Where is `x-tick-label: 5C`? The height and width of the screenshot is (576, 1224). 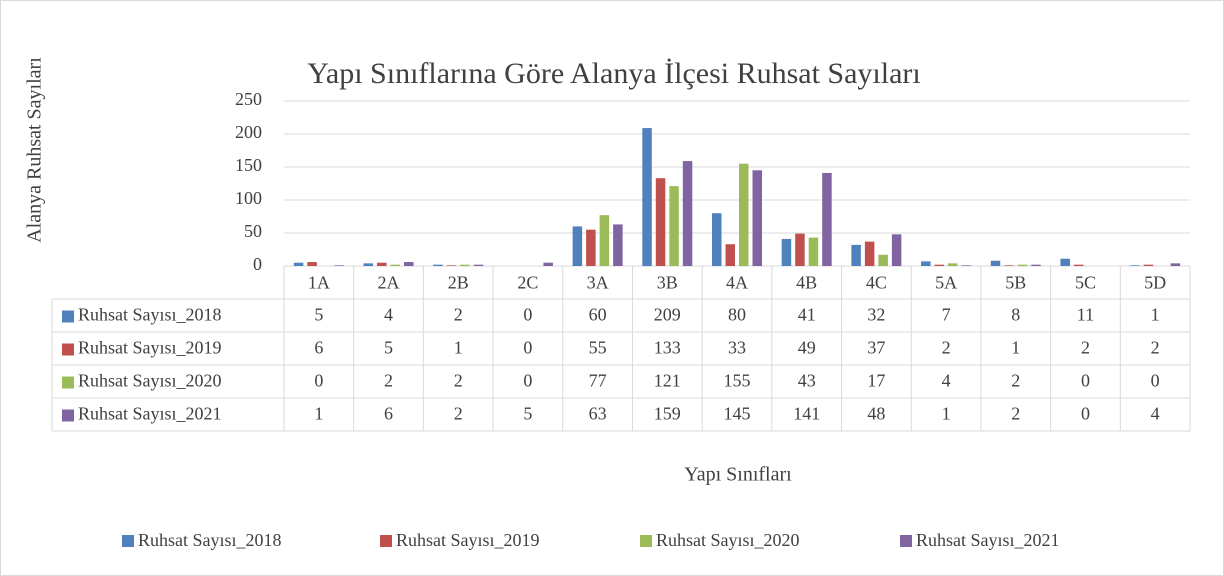
x-tick-label: 5C is located at coordinates (1085, 283).